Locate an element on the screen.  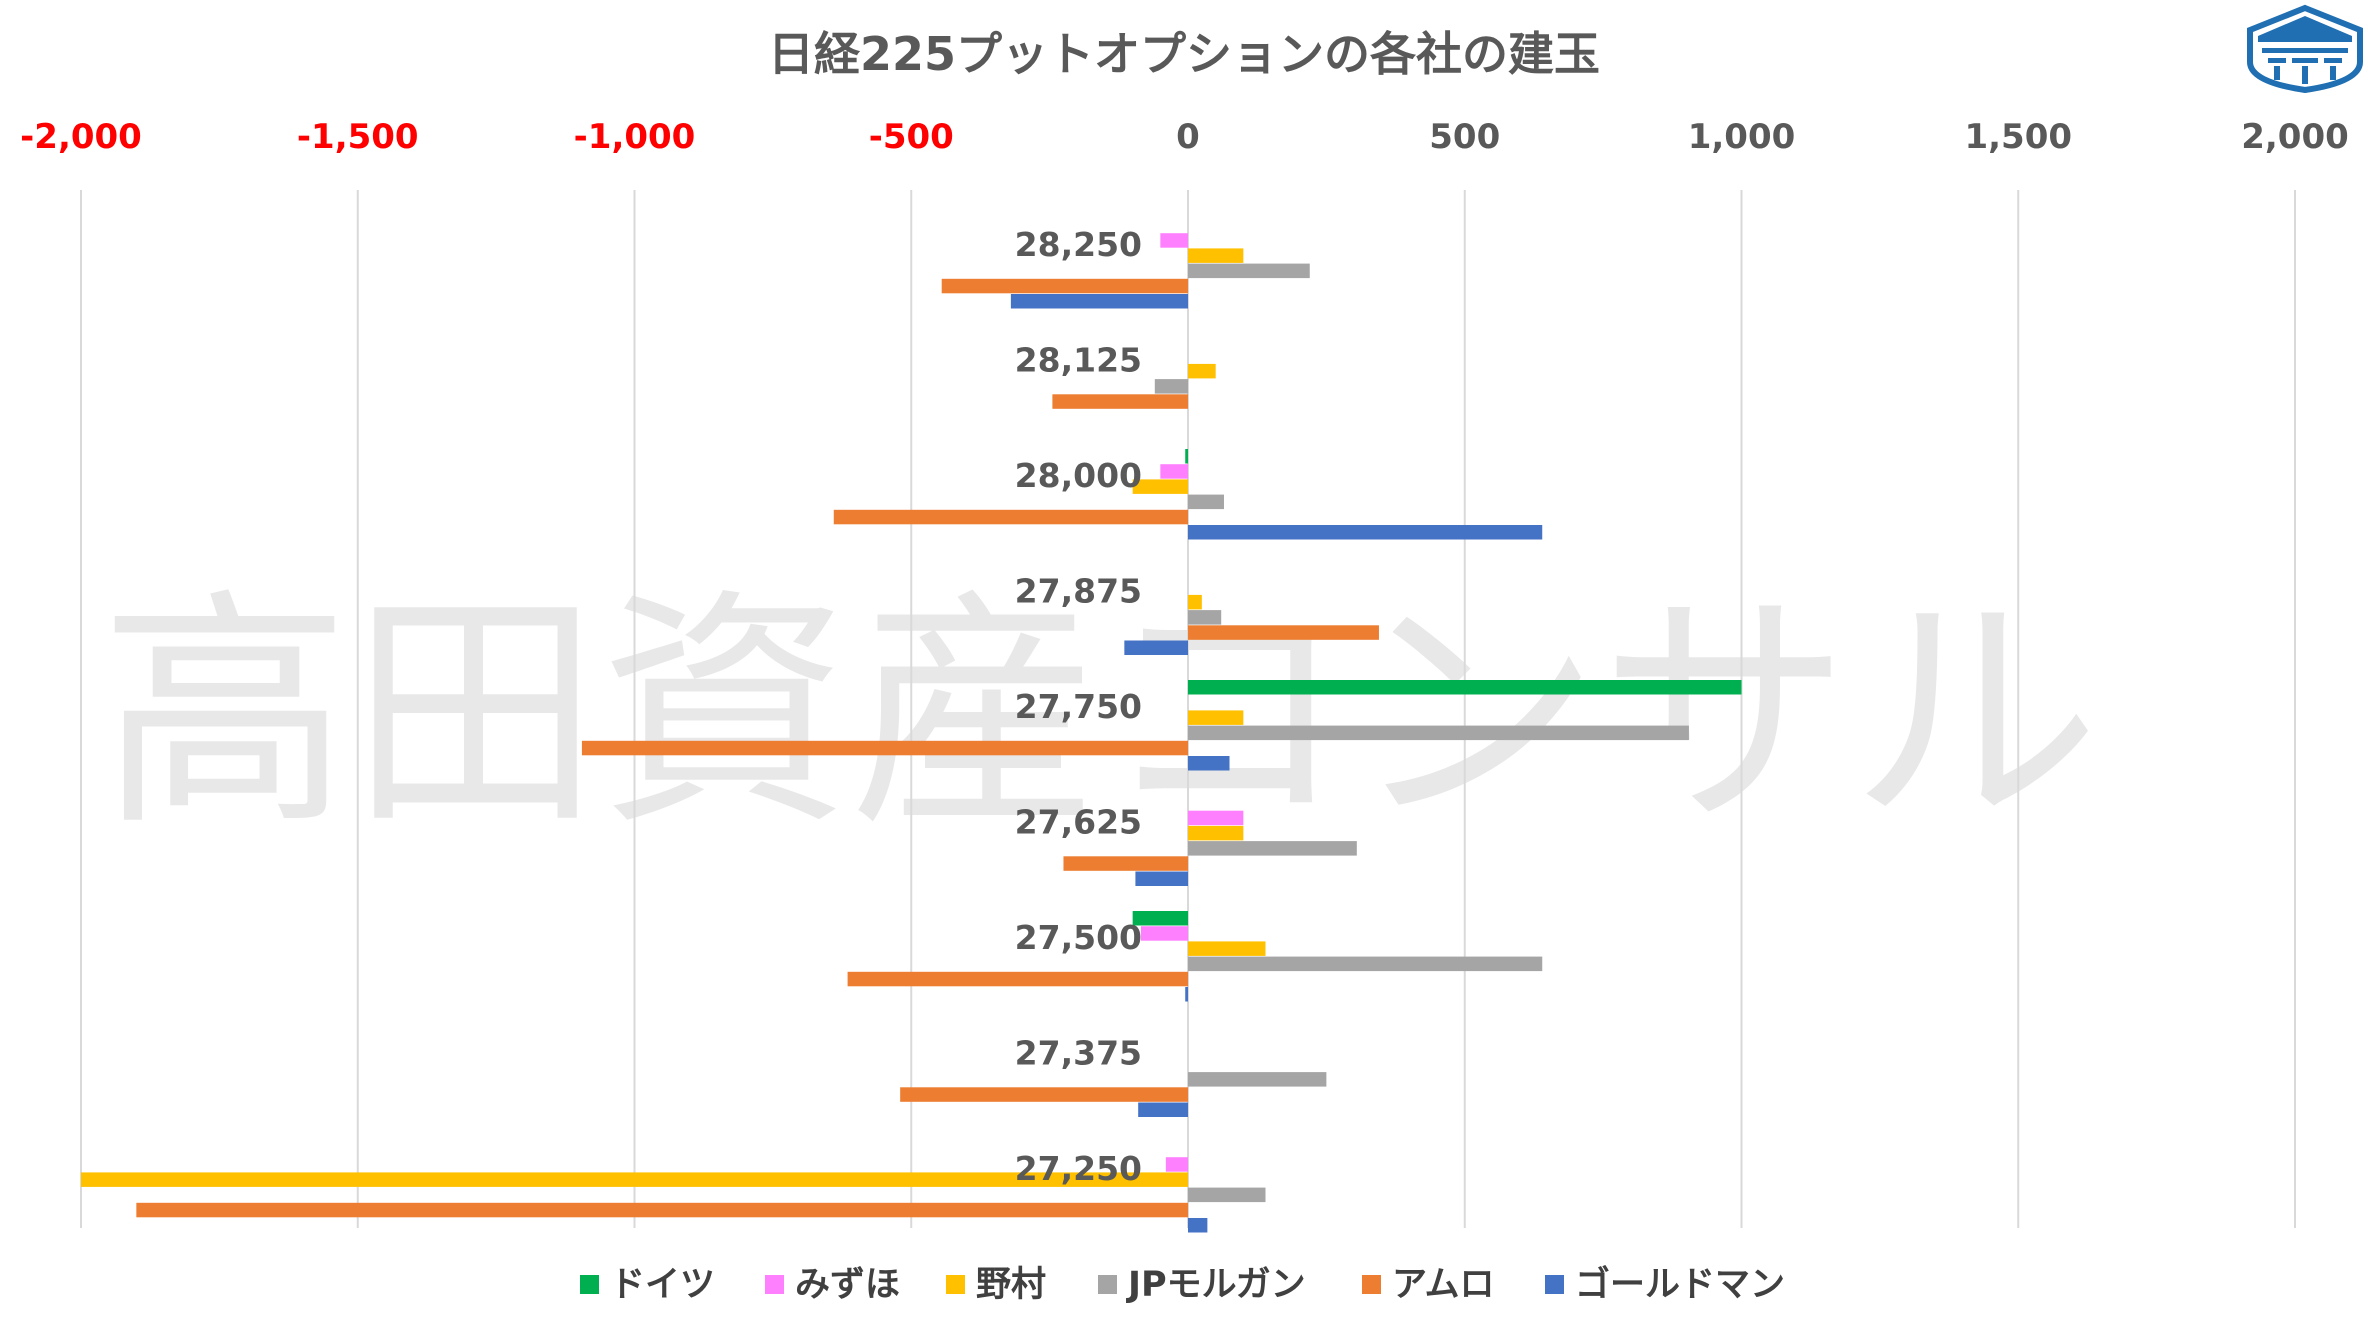
x-tick-label: -2,000 is located at coordinates (81, 137).